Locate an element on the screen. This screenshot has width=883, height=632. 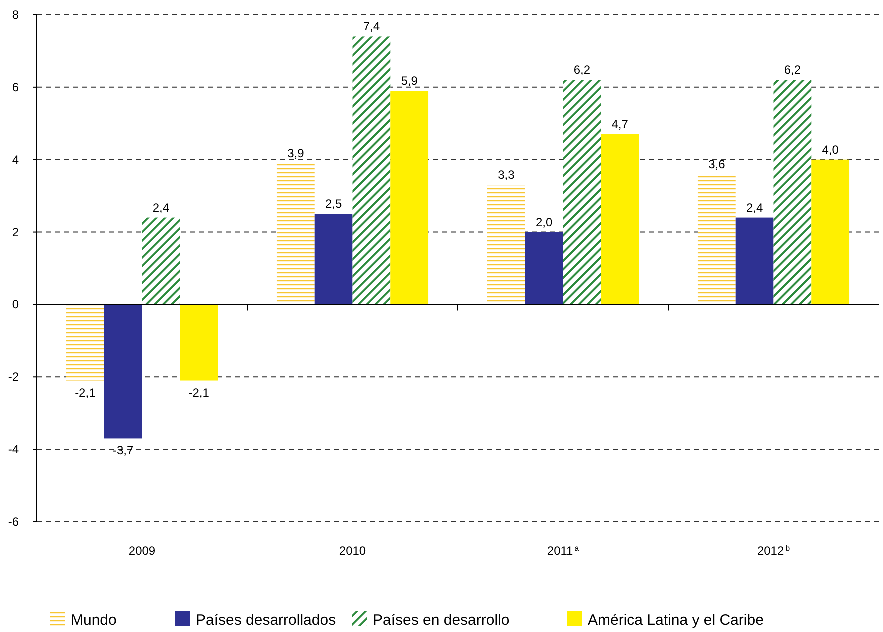
data-label: 3,6 is located at coordinates (717, 164).